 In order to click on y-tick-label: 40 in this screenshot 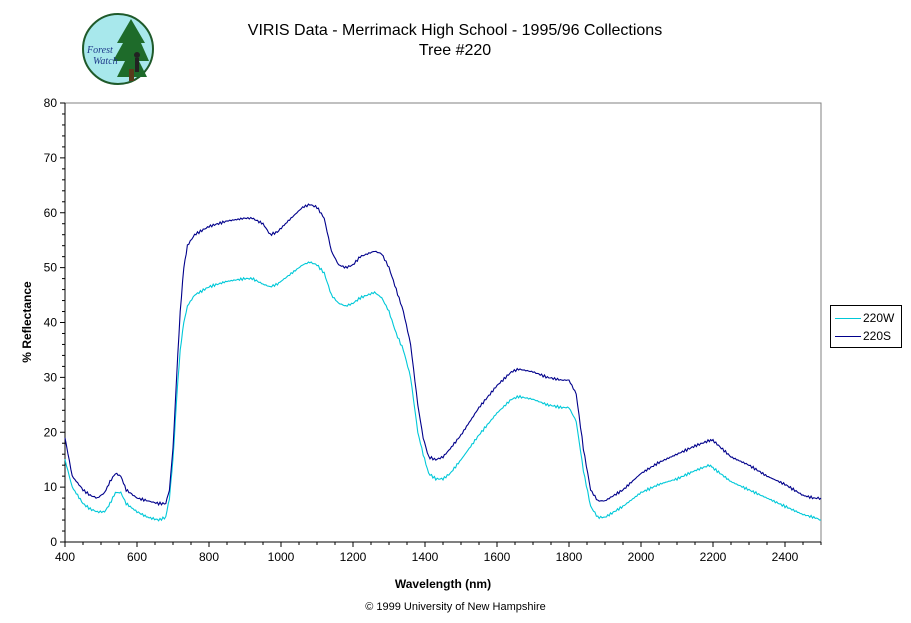, I will do `click(51, 323)`.